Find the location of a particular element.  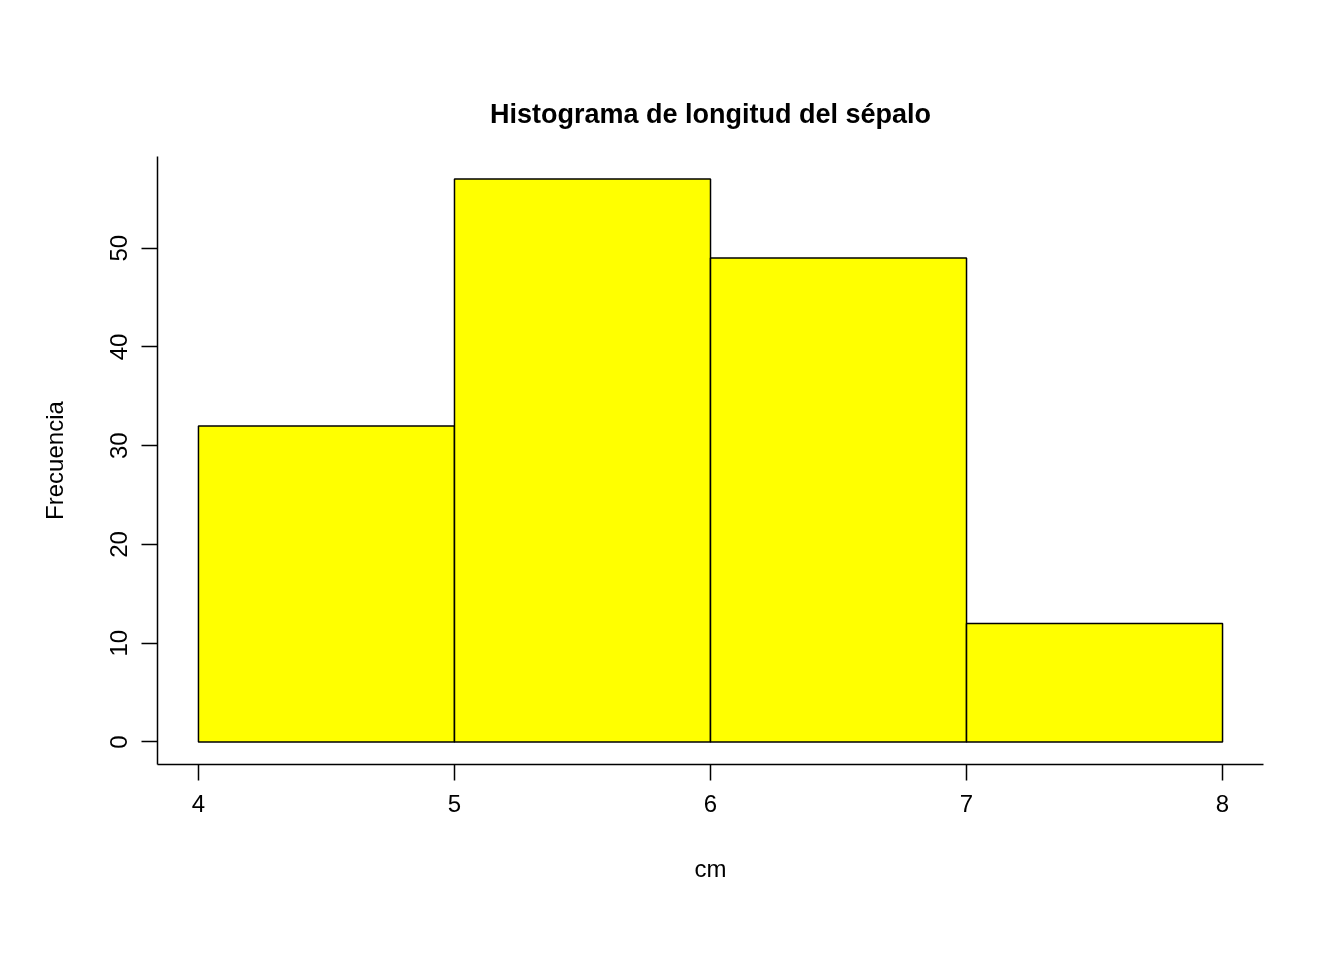

y-tick-label: 40 is located at coordinates (119, 347).